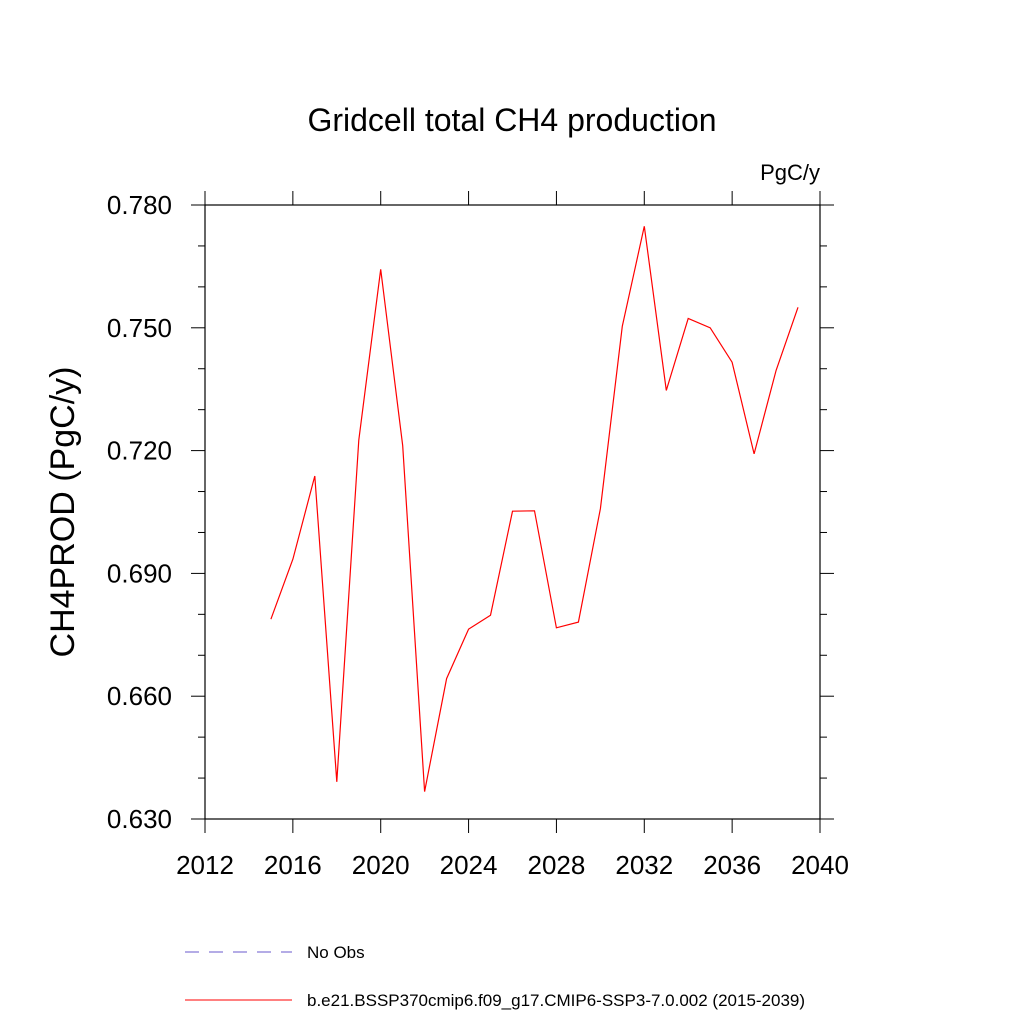 The height and width of the screenshot is (1024, 1024). Describe the element at coordinates (511, 120) in the screenshot. I see `chart-title: Gridcell total CH4 production` at that location.